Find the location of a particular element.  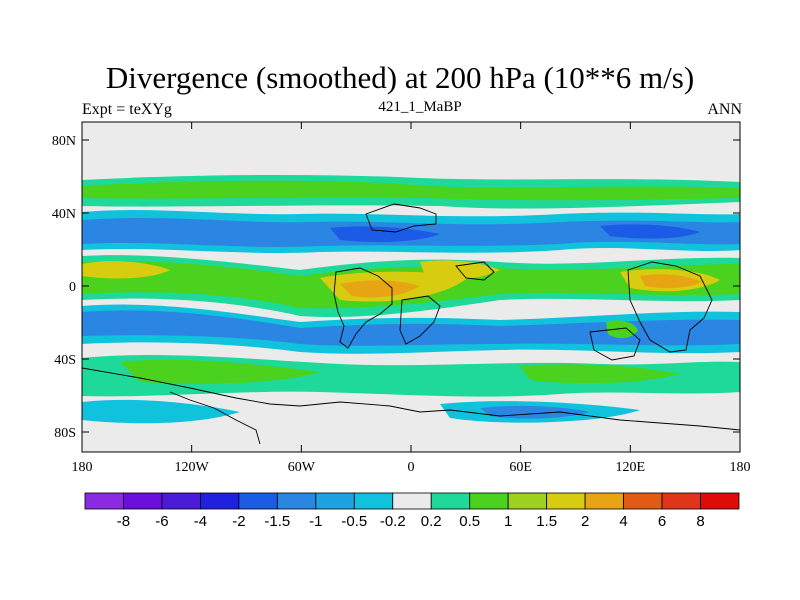

colorbar-label: -0.2 is located at coordinates (393, 521).